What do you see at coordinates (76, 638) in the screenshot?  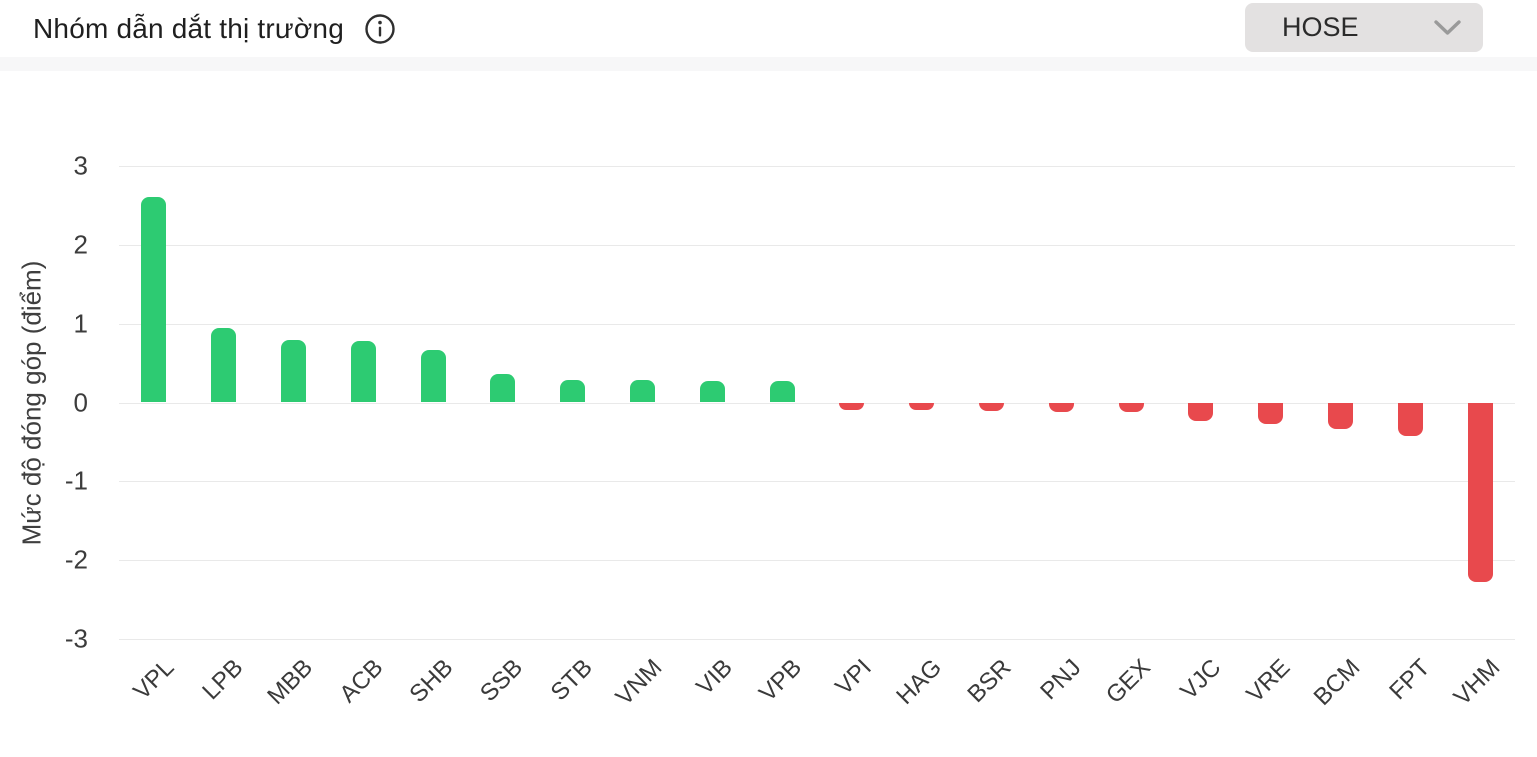 I see `y-tick-label: -3` at bounding box center [76, 638].